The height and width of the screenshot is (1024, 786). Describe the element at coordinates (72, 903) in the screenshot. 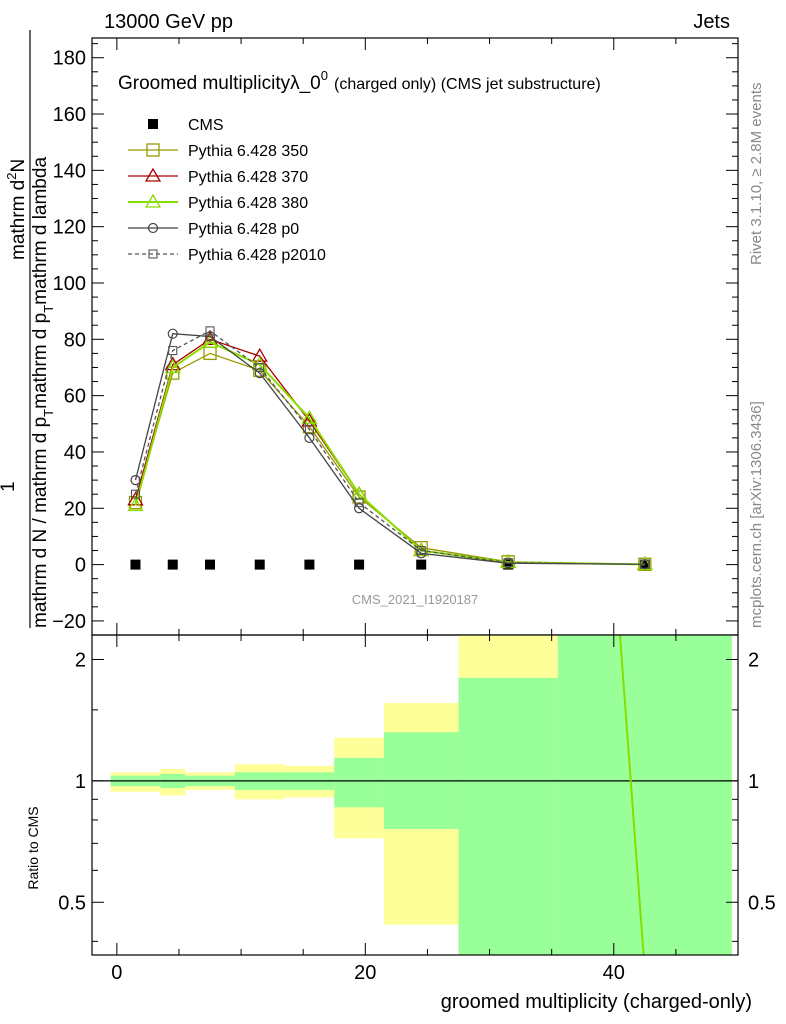

I see `ratio-ytick-label: 0.5` at that location.